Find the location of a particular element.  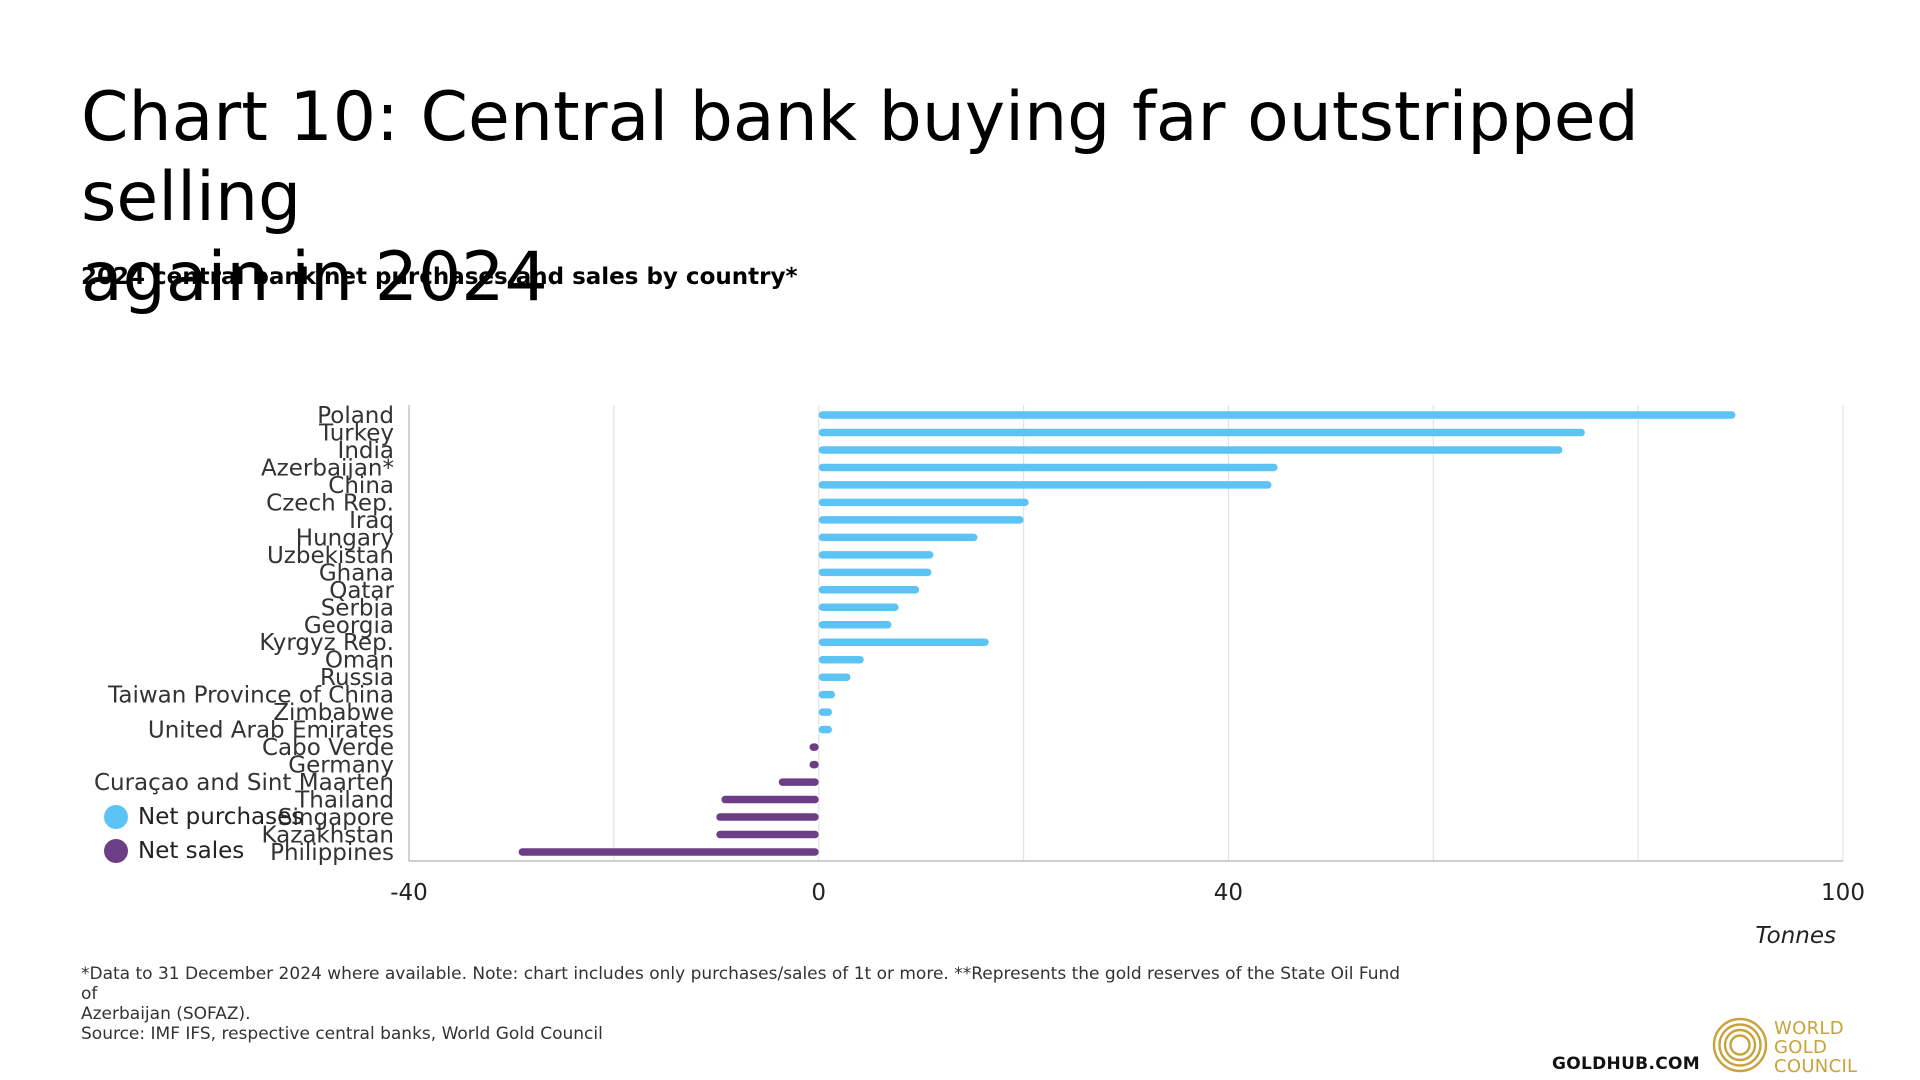

category-label-hungary: Hungary is located at coordinates (345, 538).